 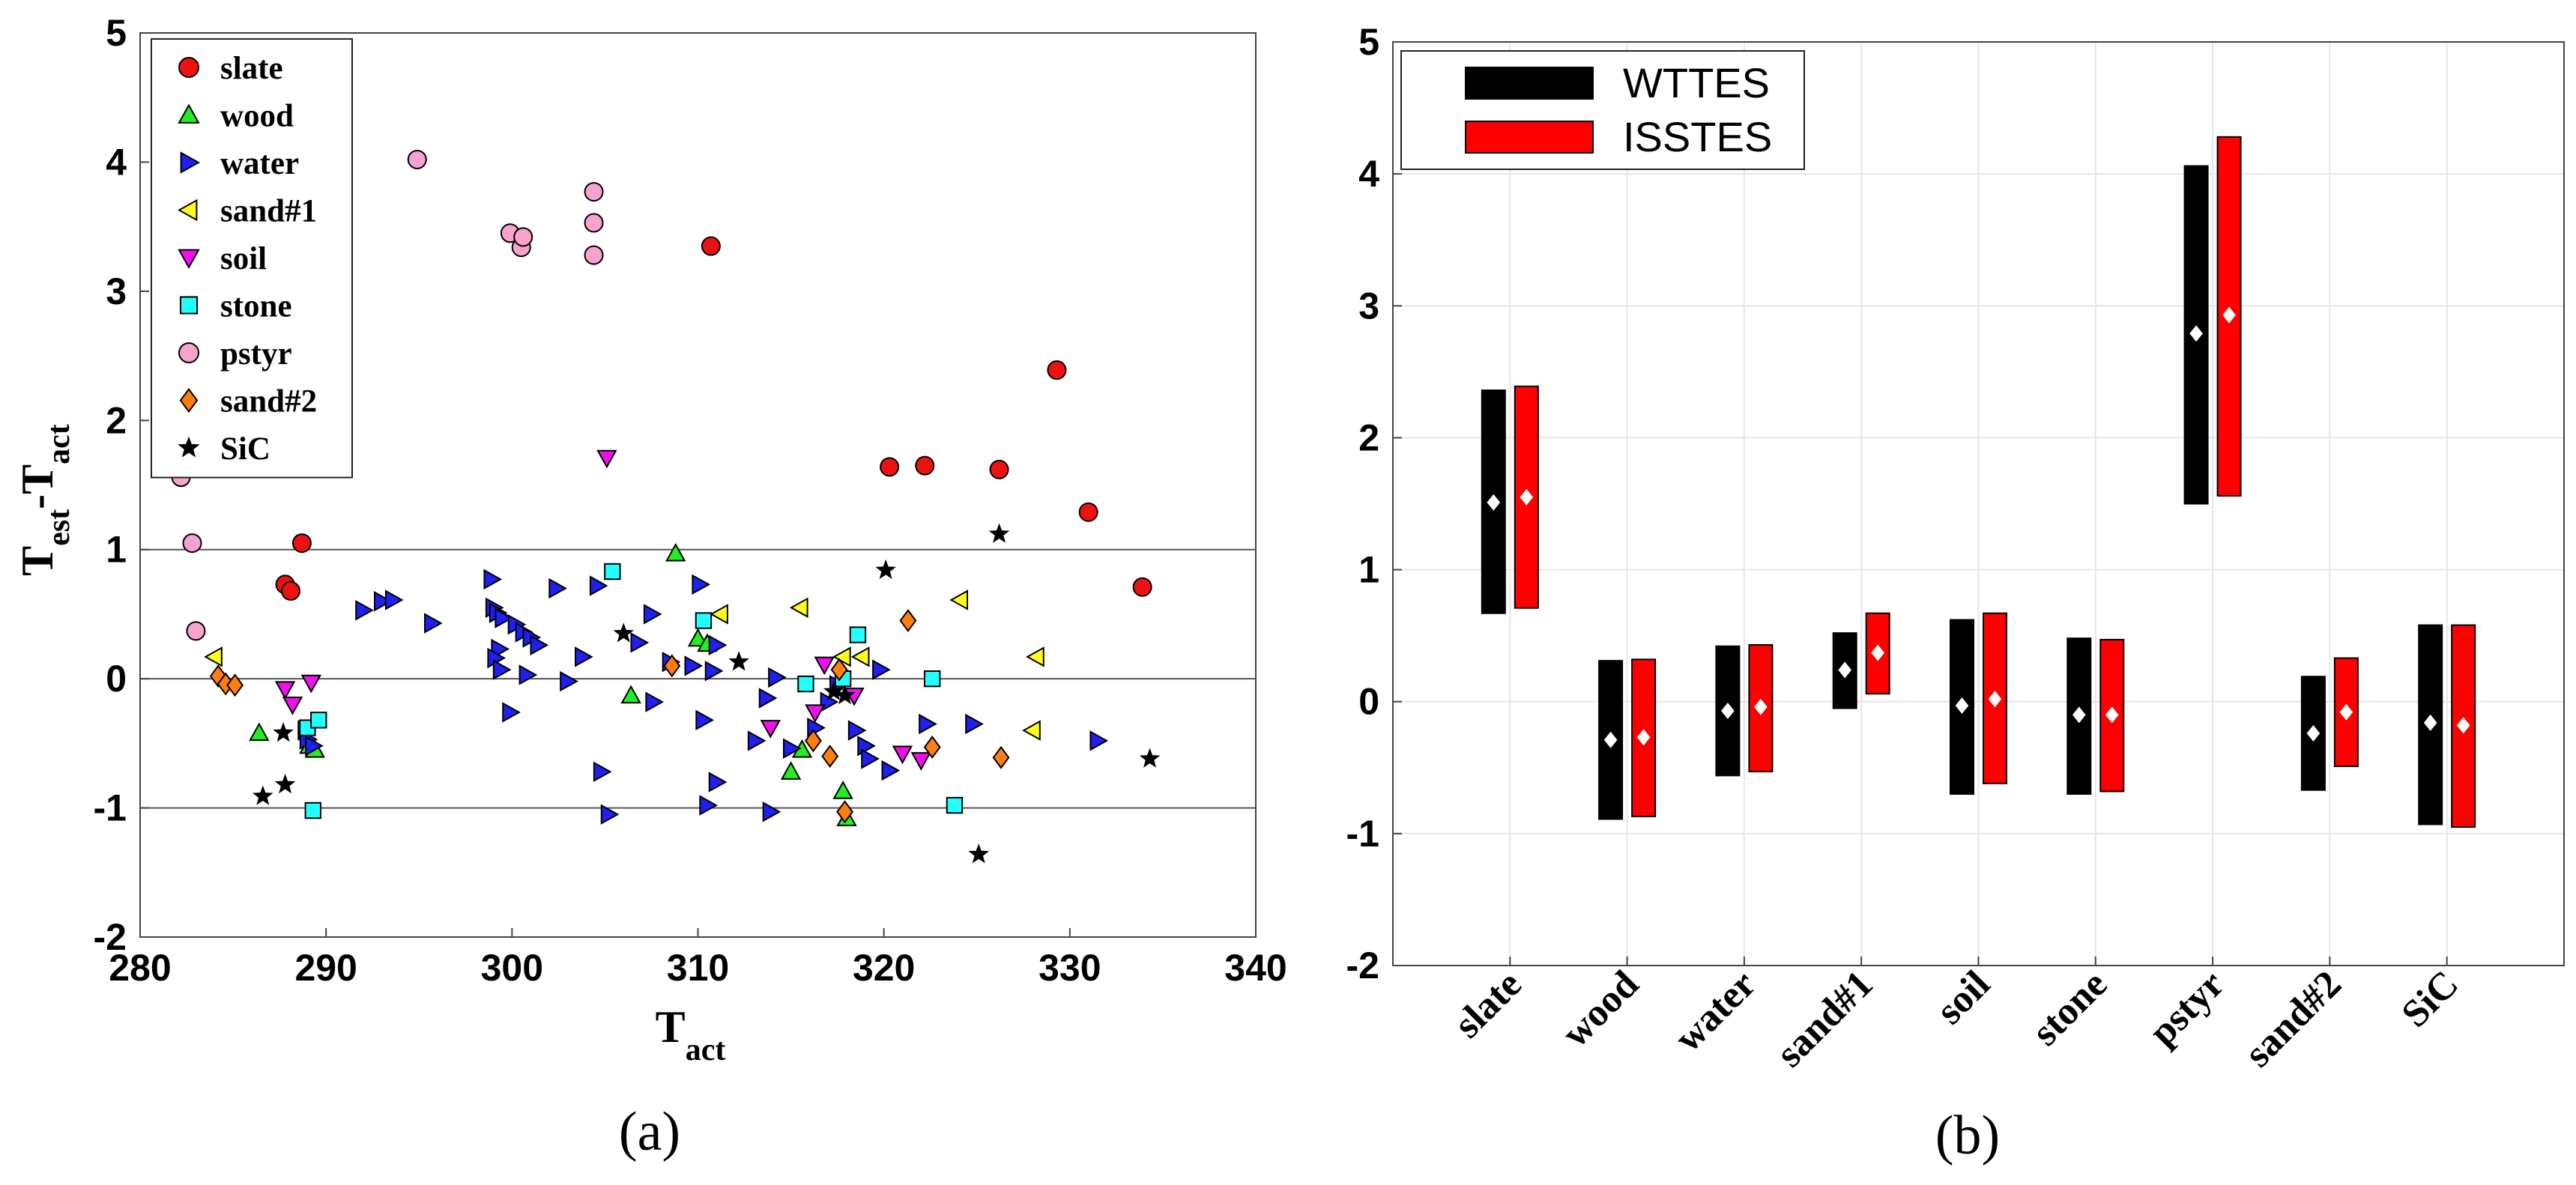 What do you see at coordinates (110, 937) in the screenshot?
I see `y-tick-label: -2` at bounding box center [110, 937].